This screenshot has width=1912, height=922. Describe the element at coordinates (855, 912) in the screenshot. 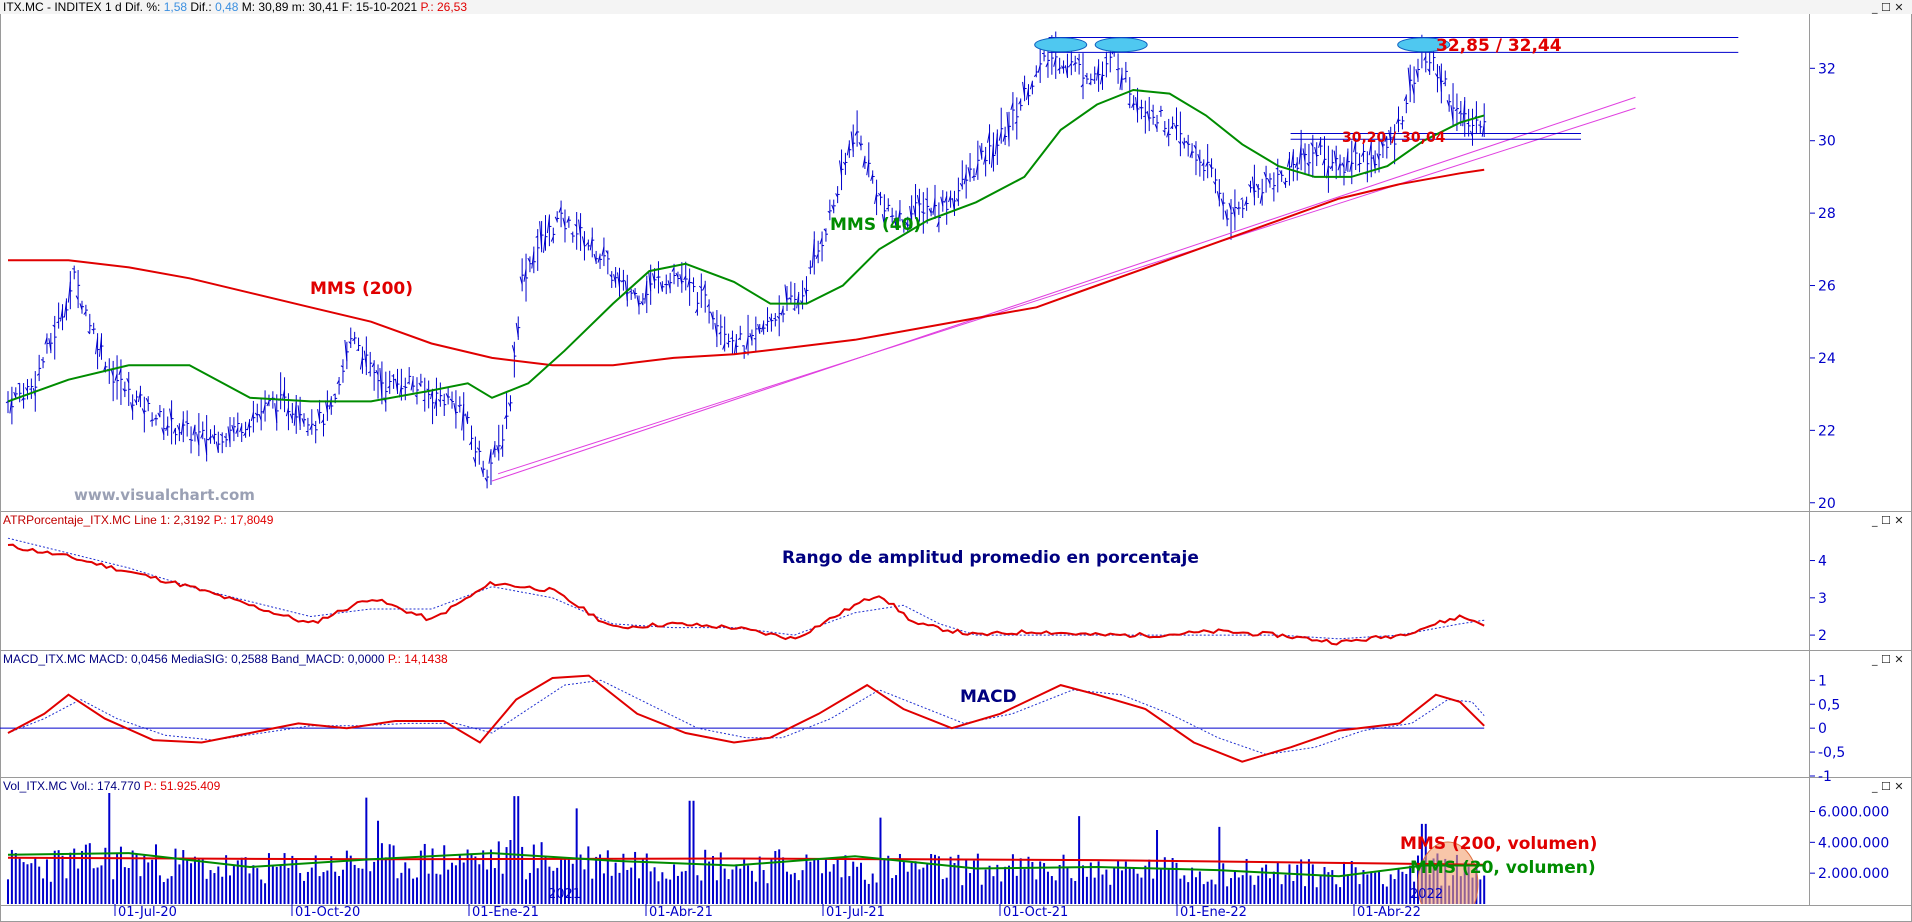

I see `x-tick-label: 01-Jul-21` at that location.